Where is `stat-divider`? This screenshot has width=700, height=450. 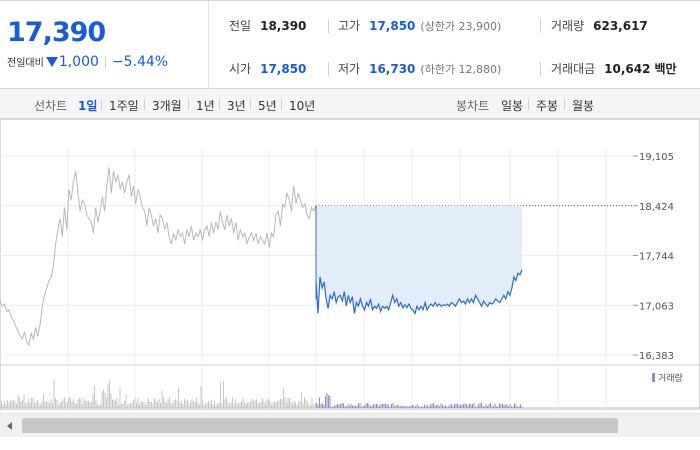
stat-divider is located at coordinates (328, 26).